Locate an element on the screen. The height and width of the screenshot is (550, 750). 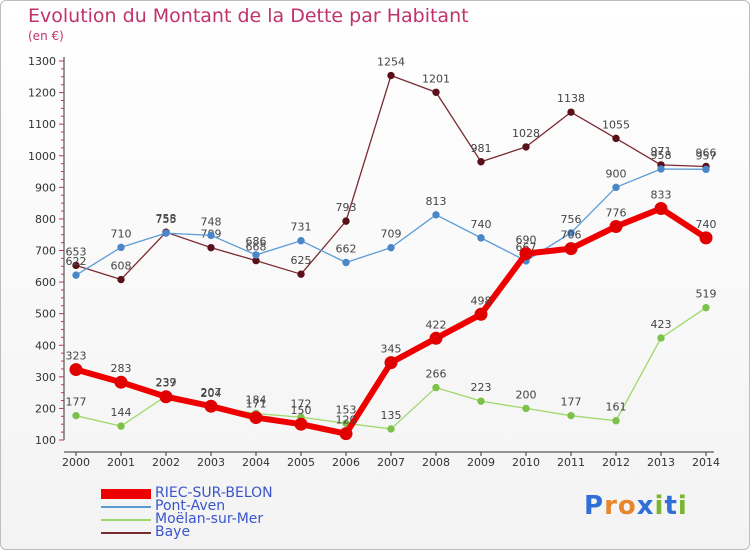
data-label-riec-sur-belon: 740 is located at coordinates (706, 224).